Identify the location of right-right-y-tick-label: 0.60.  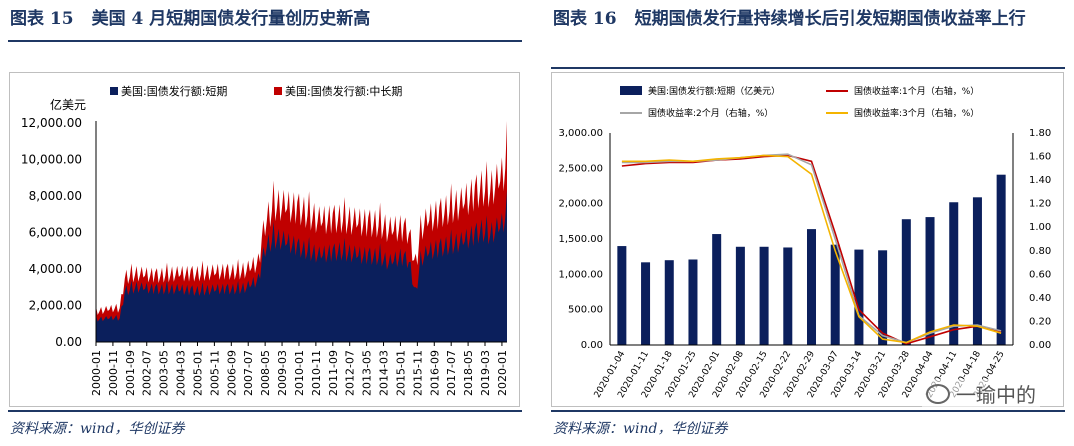
(1040, 274).